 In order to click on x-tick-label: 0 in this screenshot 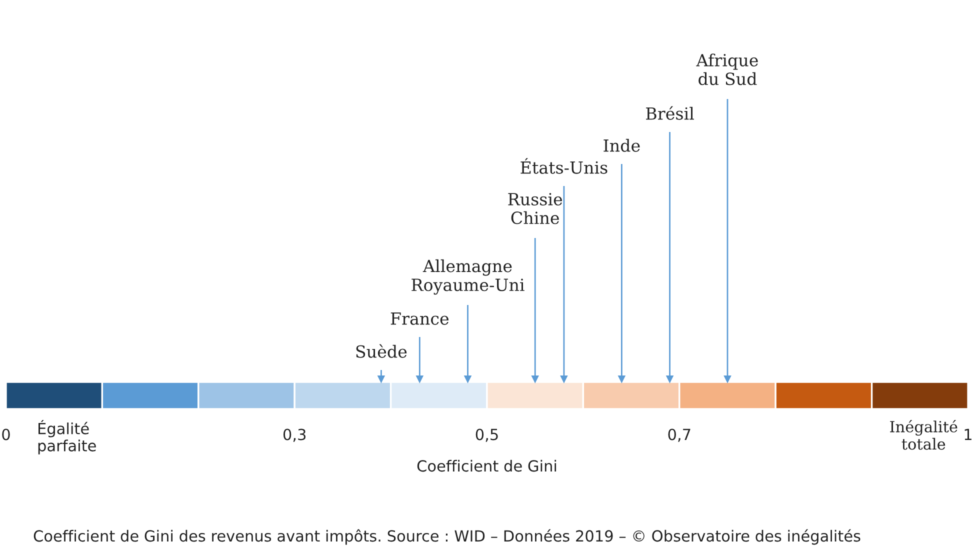, I will do `click(6, 434)`.